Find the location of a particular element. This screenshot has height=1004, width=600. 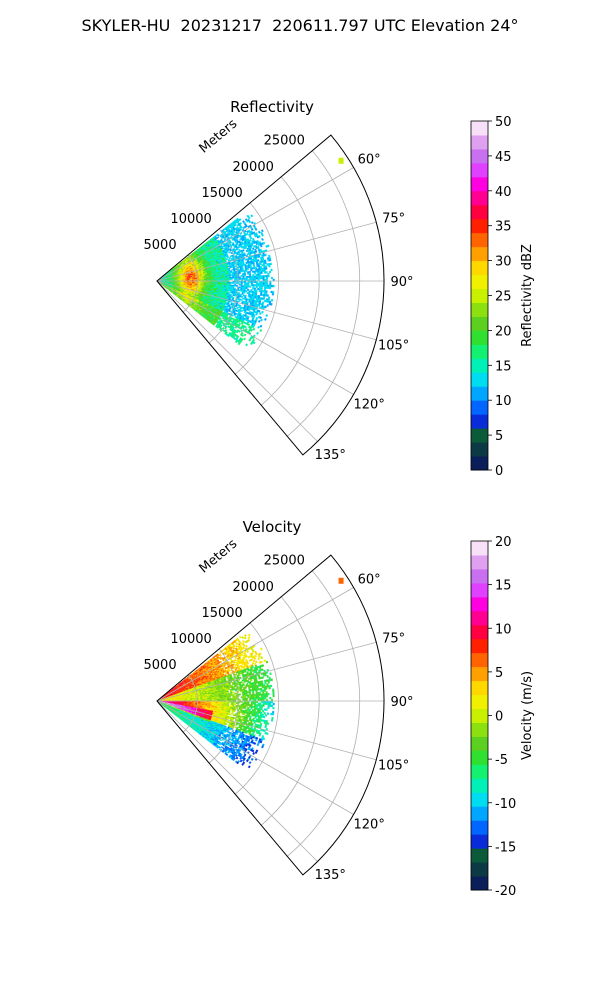

range-tick-label: 10000 is located at coordinates (190, 219).